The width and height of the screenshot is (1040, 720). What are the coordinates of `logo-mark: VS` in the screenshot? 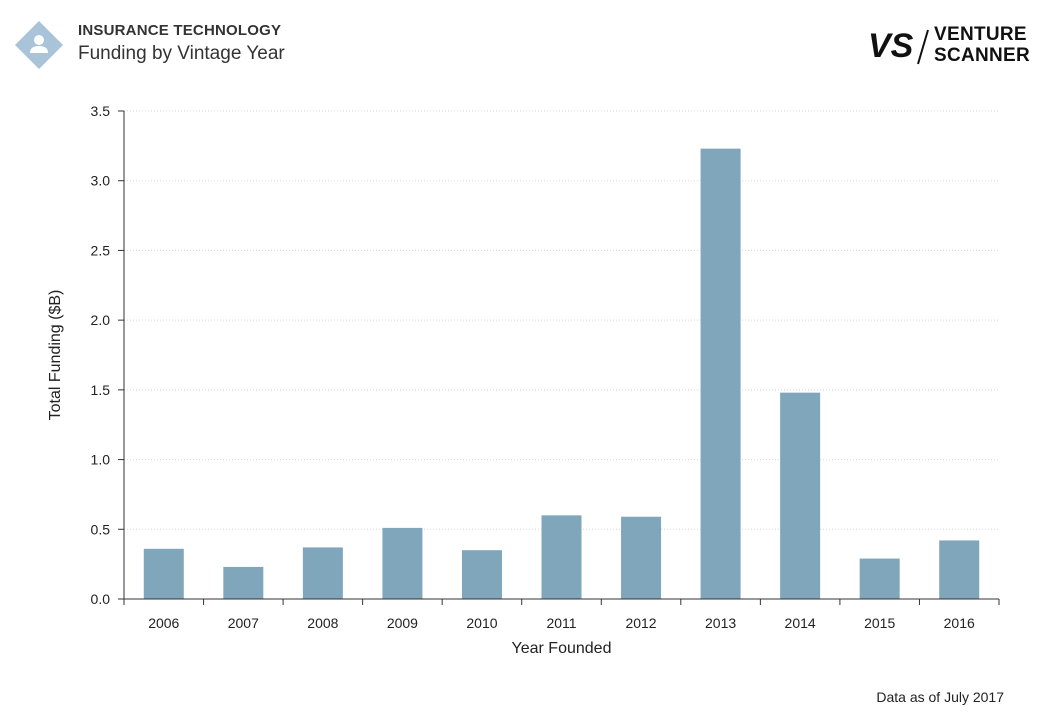 It's located at (891, 46).